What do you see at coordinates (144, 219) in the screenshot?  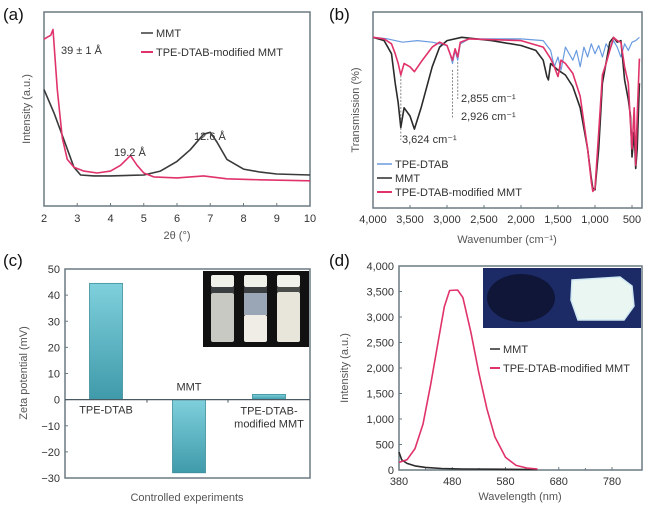 I see `x-tick-label: 5` at bounding box center [144, 219].